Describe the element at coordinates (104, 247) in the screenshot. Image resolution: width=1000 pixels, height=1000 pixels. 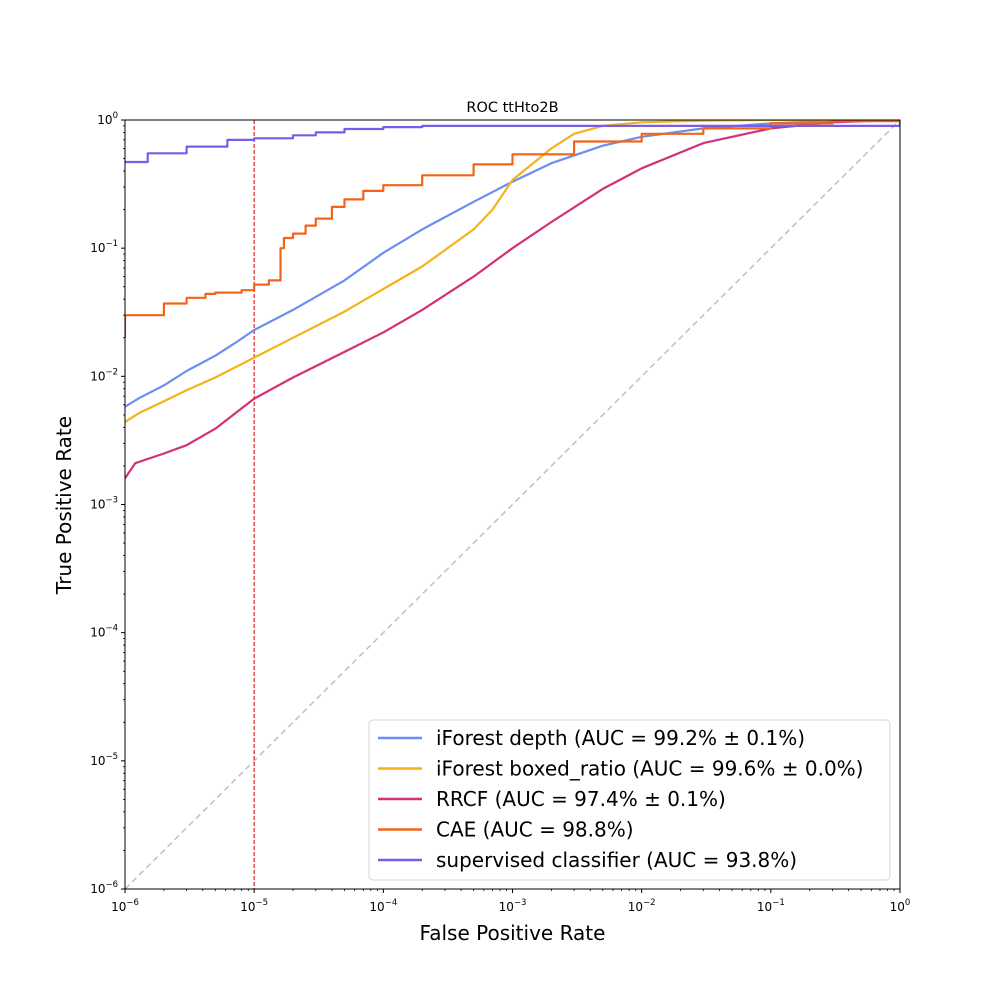
I see `y-tick-label: 10⁻¹` at that location.